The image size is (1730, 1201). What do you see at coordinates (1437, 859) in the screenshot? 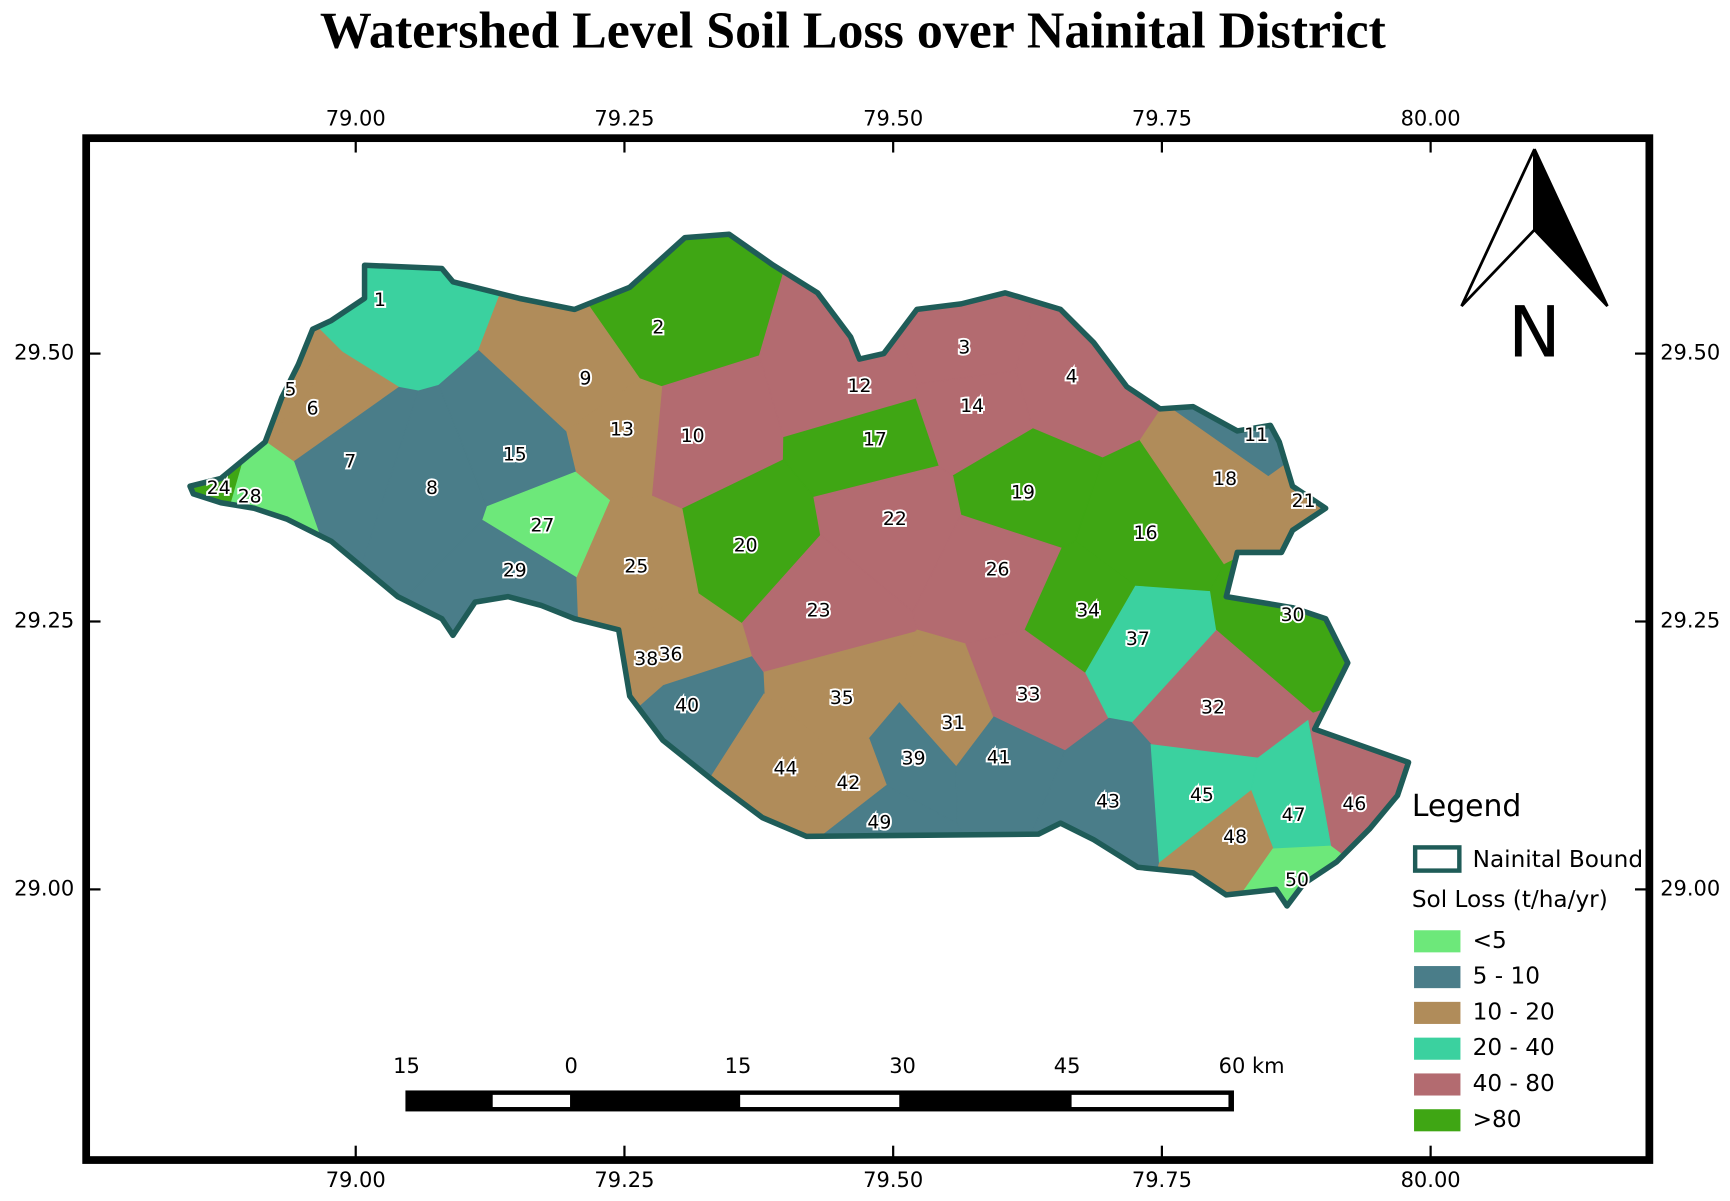
I see `legend-boundary-swatch` at bounding box center [1437, 859].